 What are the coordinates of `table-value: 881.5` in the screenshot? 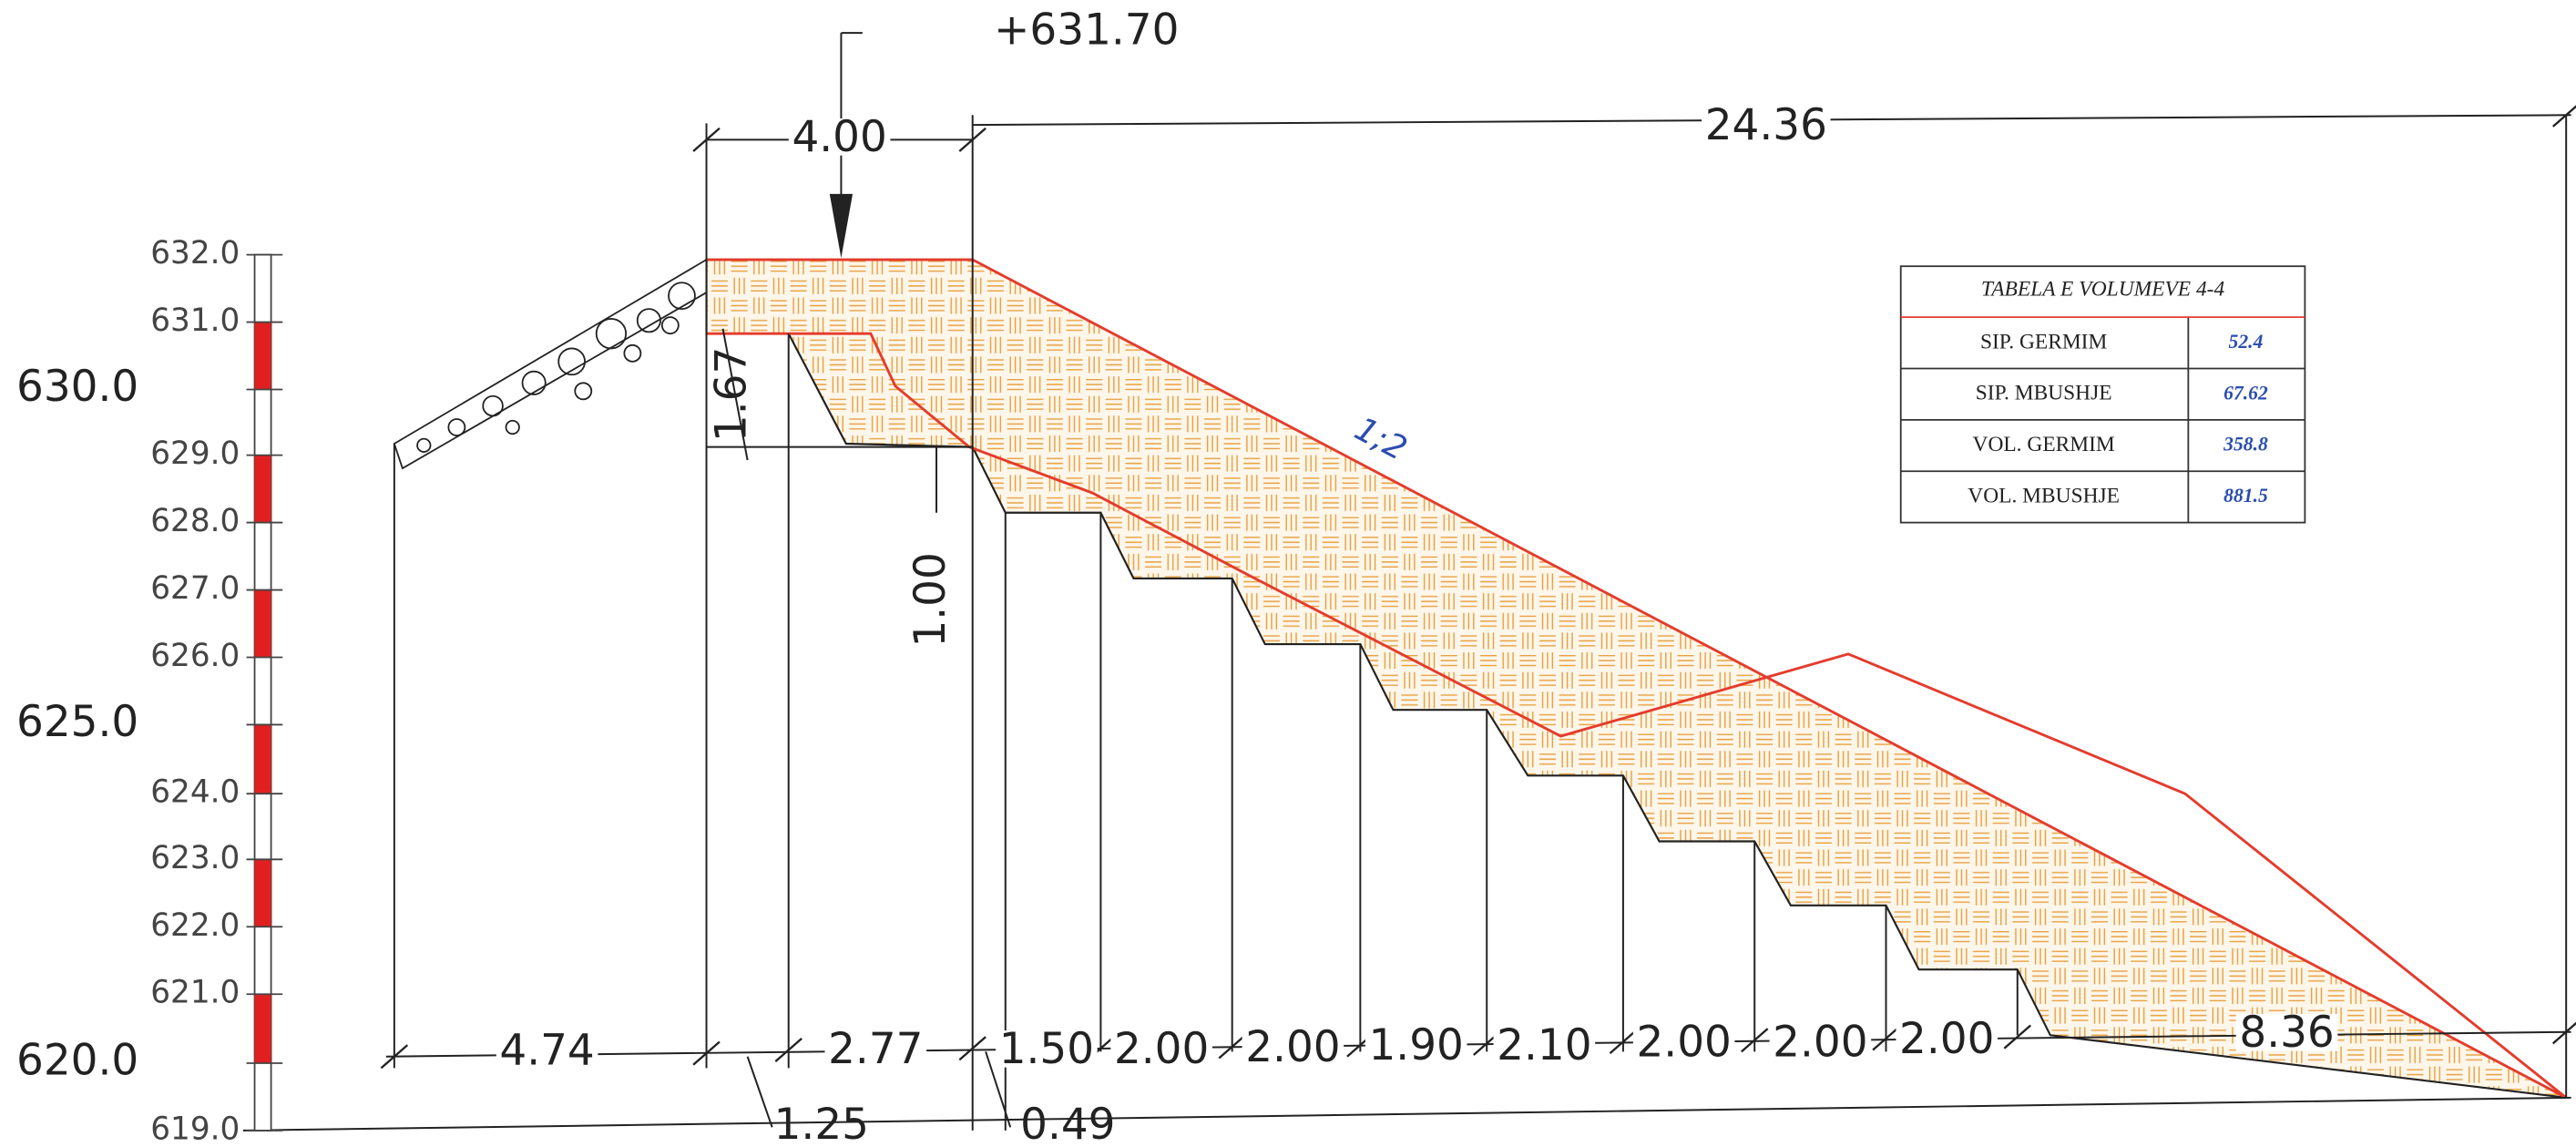 It's located at (2245, 496).